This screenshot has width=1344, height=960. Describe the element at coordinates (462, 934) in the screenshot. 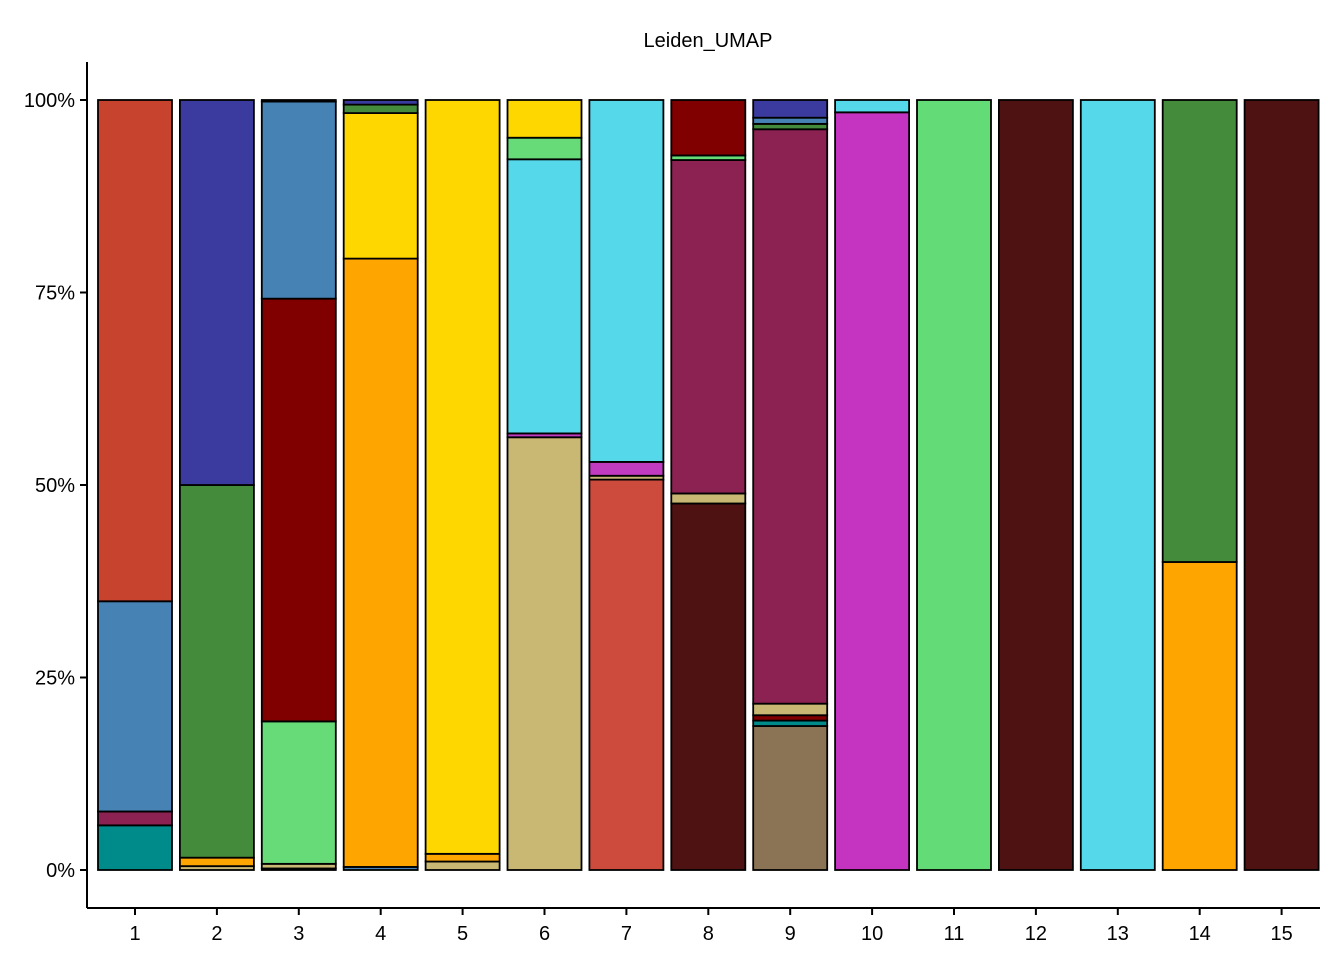

I see `x-tick-label: 5` at that location.